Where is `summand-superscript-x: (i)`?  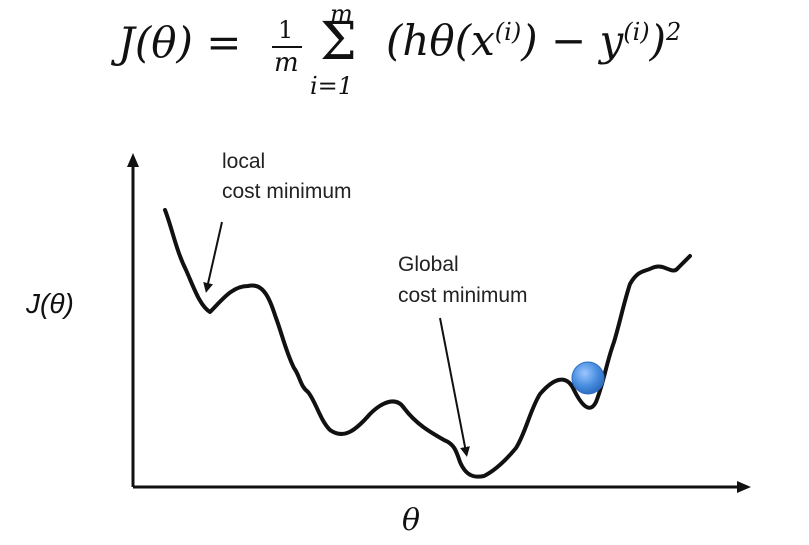
summand-superscript-x: (i) is located at coordinates (508, 32).